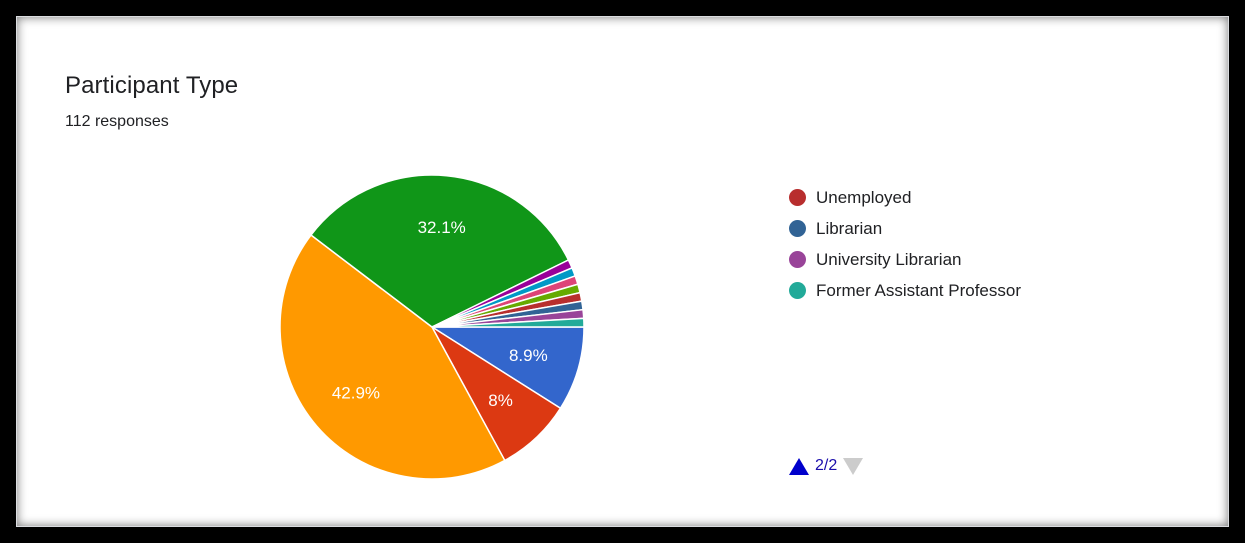 The image size is (1245, 543). Describe the element at coordinates (442, 227) in the screenshot. I see `slice-label: 32.1%` at that location.